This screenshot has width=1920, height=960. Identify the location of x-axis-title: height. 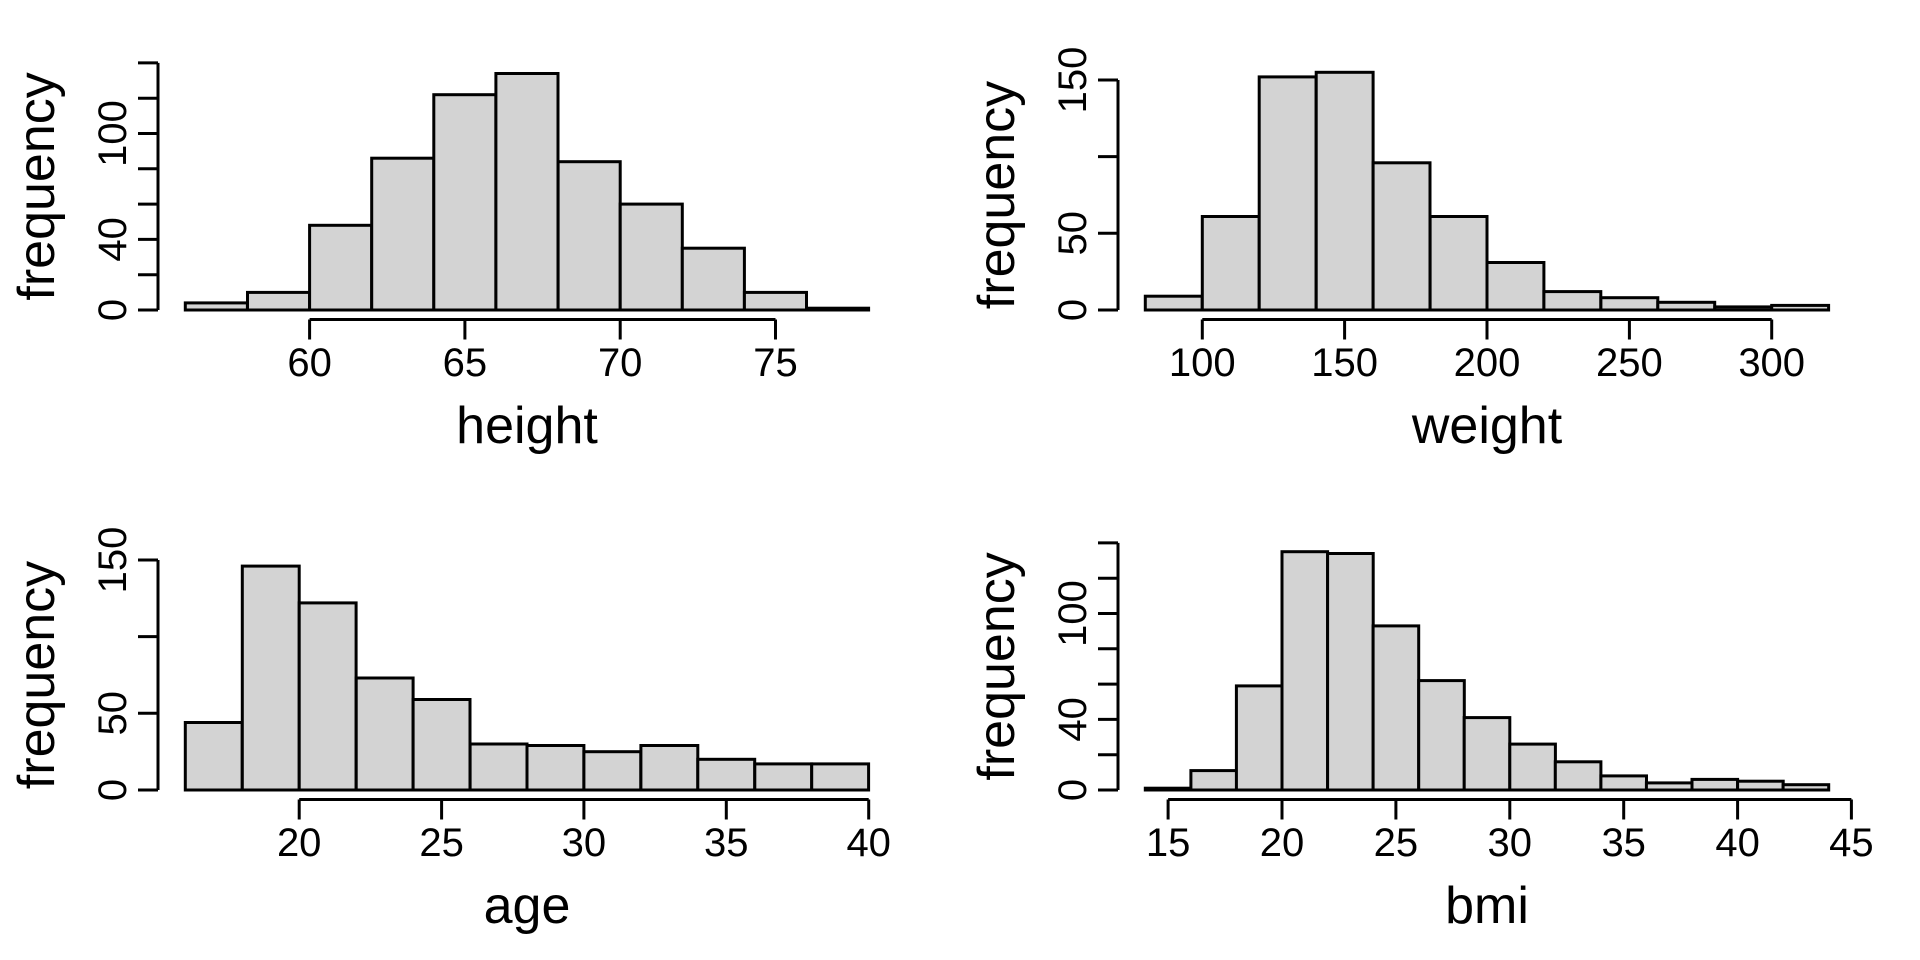
(527, 426).